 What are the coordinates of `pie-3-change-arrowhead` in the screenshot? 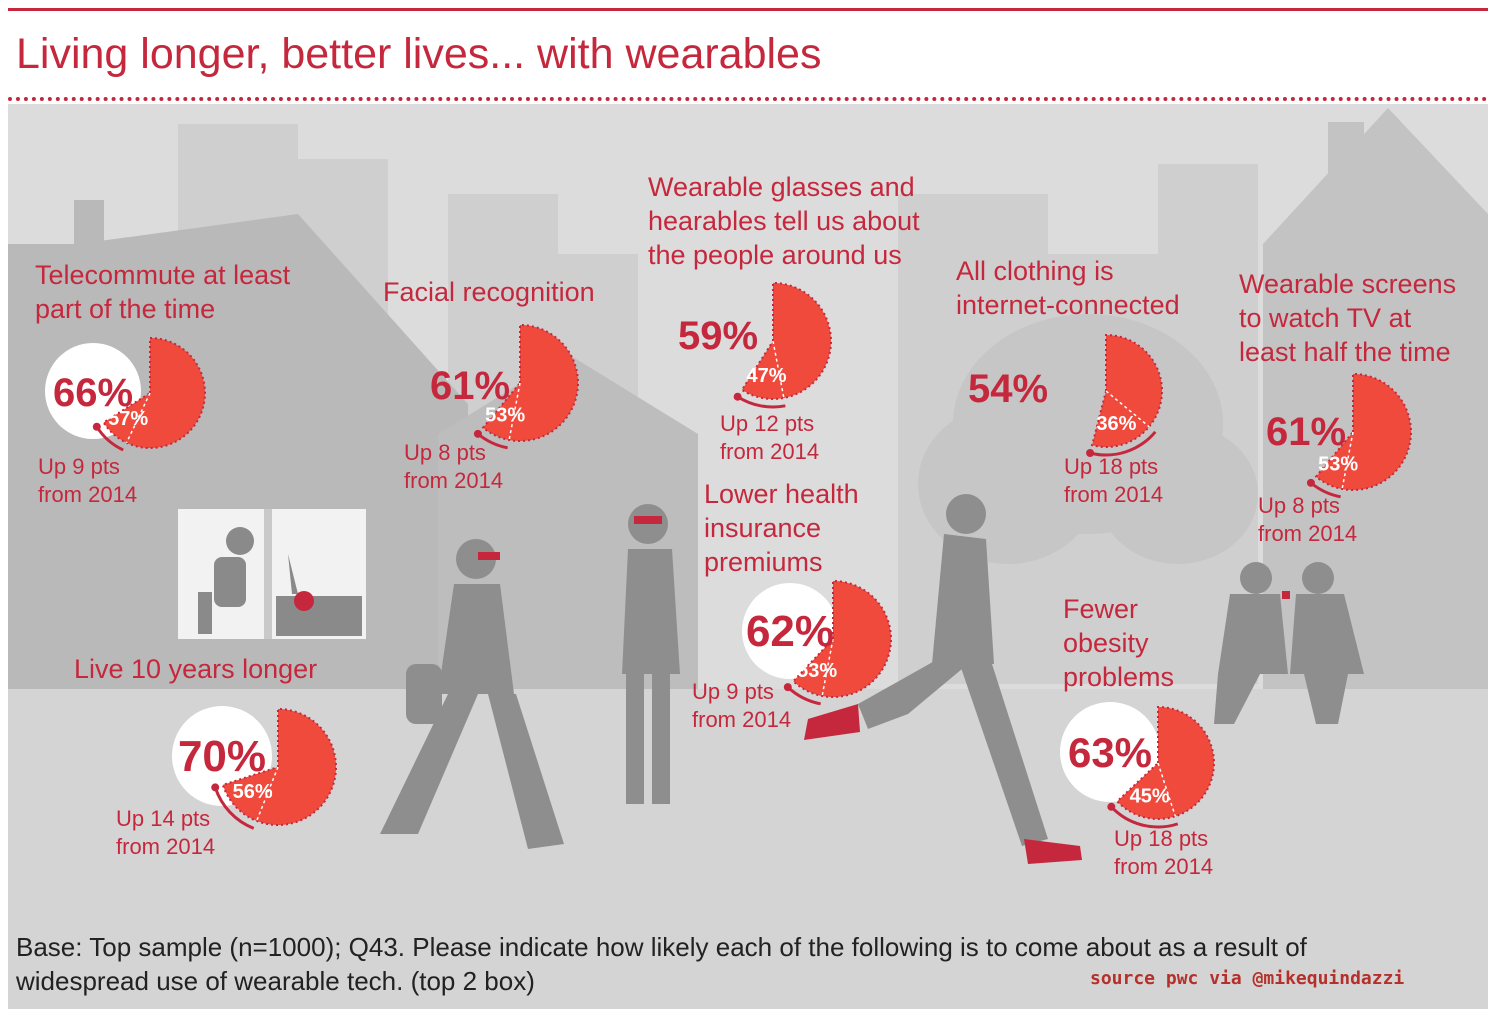 It's located at (1090, 452).